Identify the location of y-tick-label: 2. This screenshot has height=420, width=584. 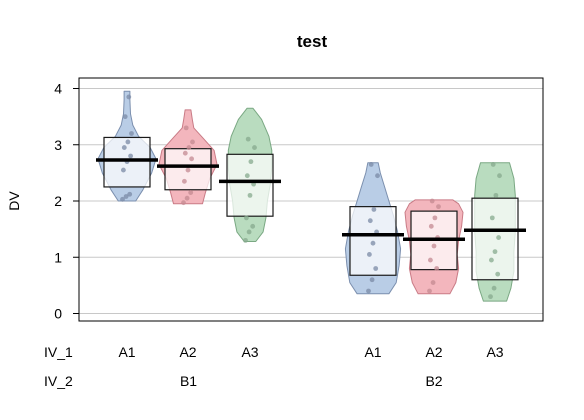
(58, 201).